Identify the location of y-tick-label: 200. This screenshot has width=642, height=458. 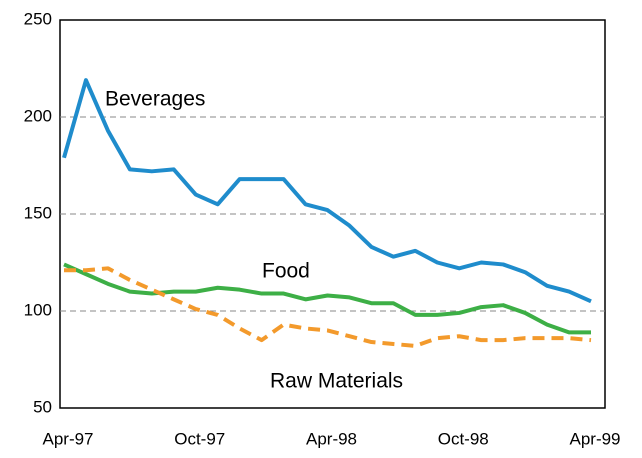
(38, 115).